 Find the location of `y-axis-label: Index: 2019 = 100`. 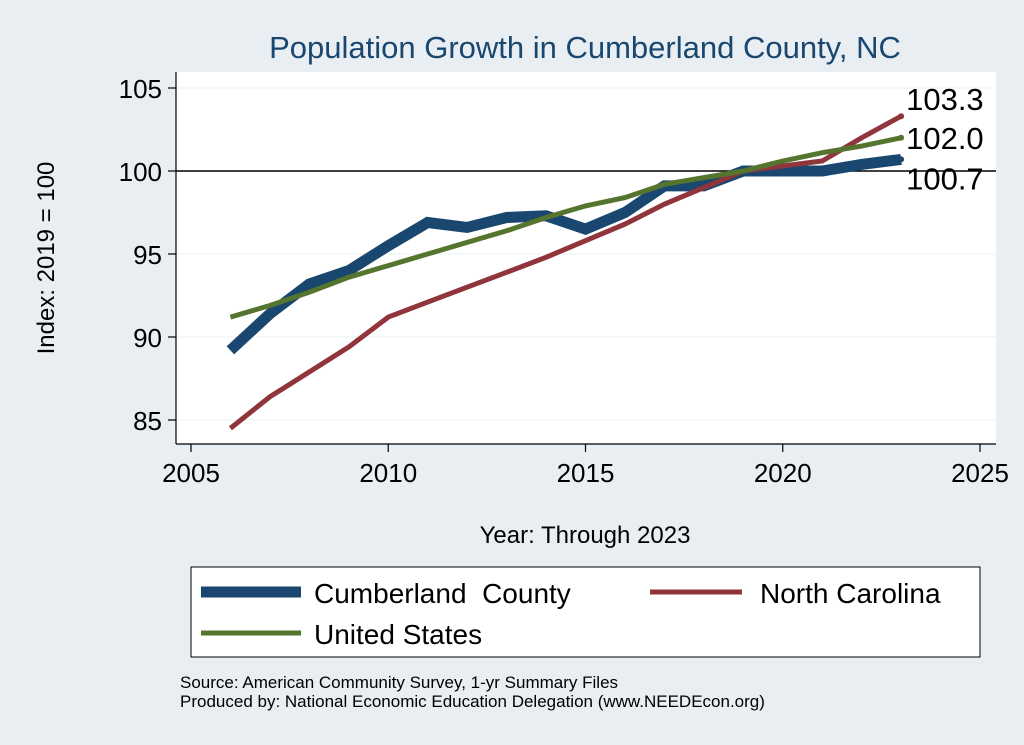

y-axis-label: Index: 2019 = 100 is located at coordinates (46, 258).